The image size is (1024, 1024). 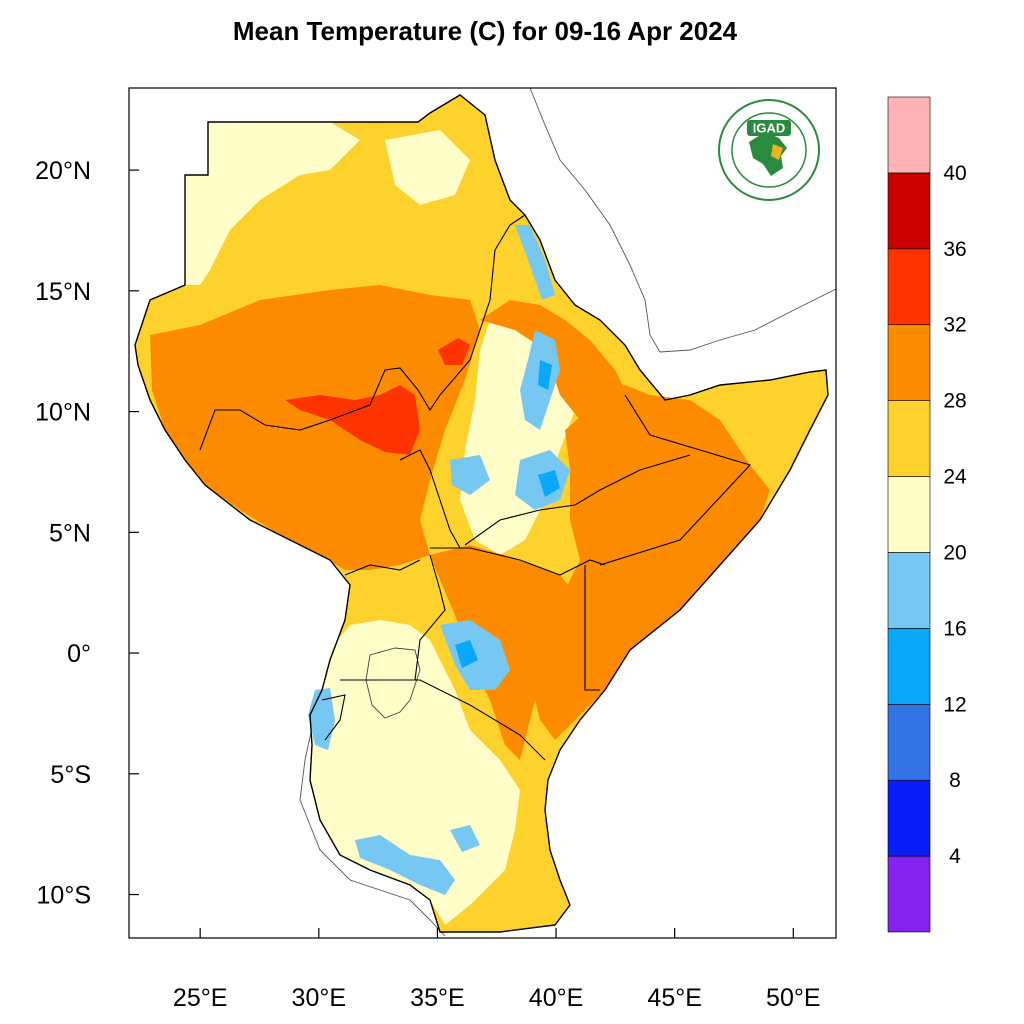 I want to click on colorbar: 4 8 12 16 20 24 28 32 36 40, so click(x=927, y=514).